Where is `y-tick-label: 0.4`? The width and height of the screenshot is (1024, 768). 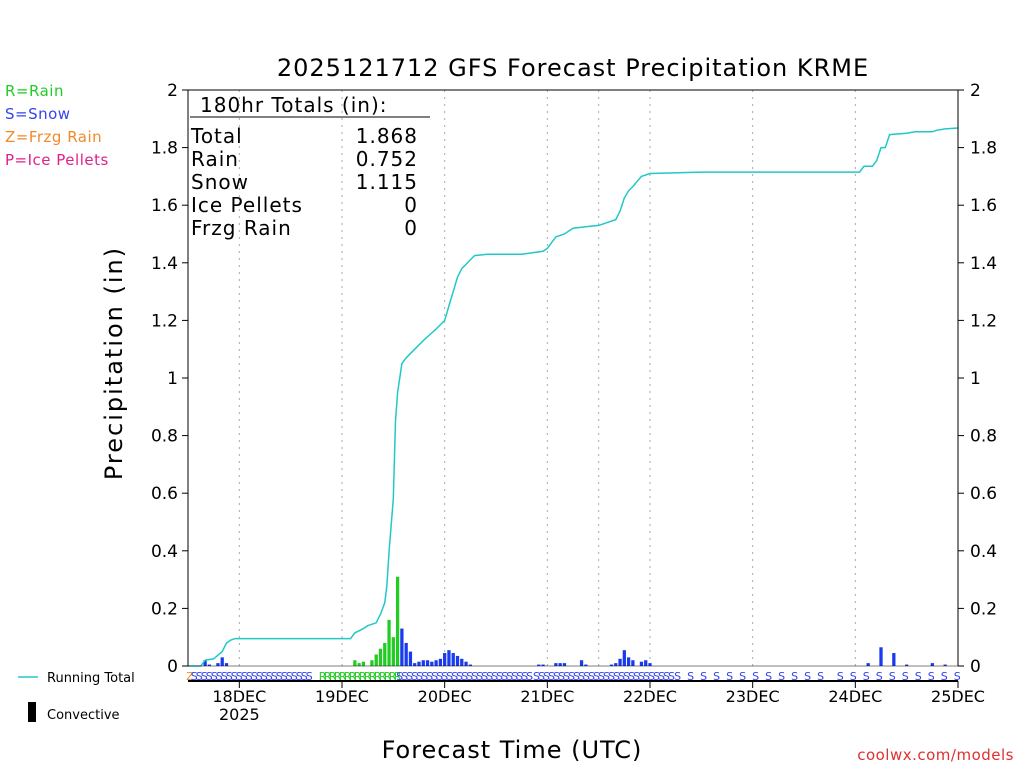
y-tick-label: 0.4 is located at coordinates (164, 552).